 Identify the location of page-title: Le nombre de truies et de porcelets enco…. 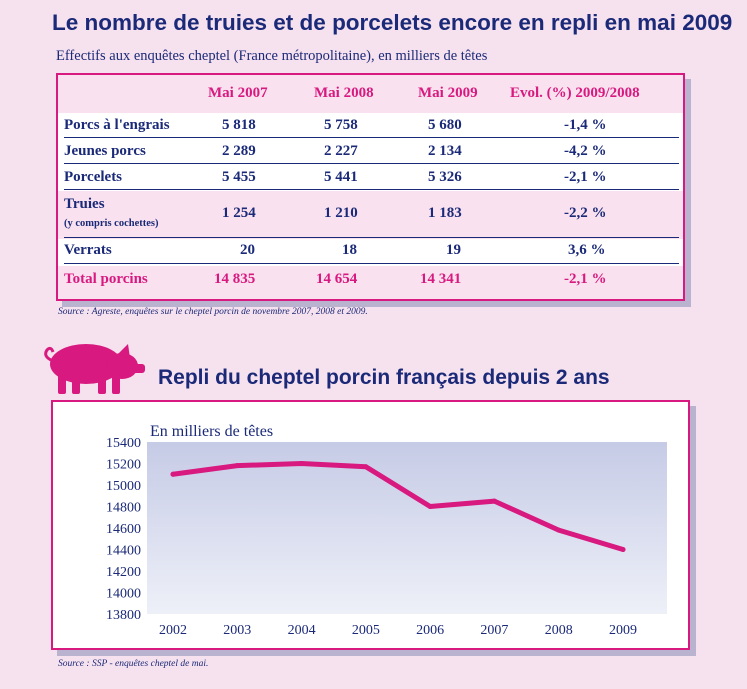
(392, 22).